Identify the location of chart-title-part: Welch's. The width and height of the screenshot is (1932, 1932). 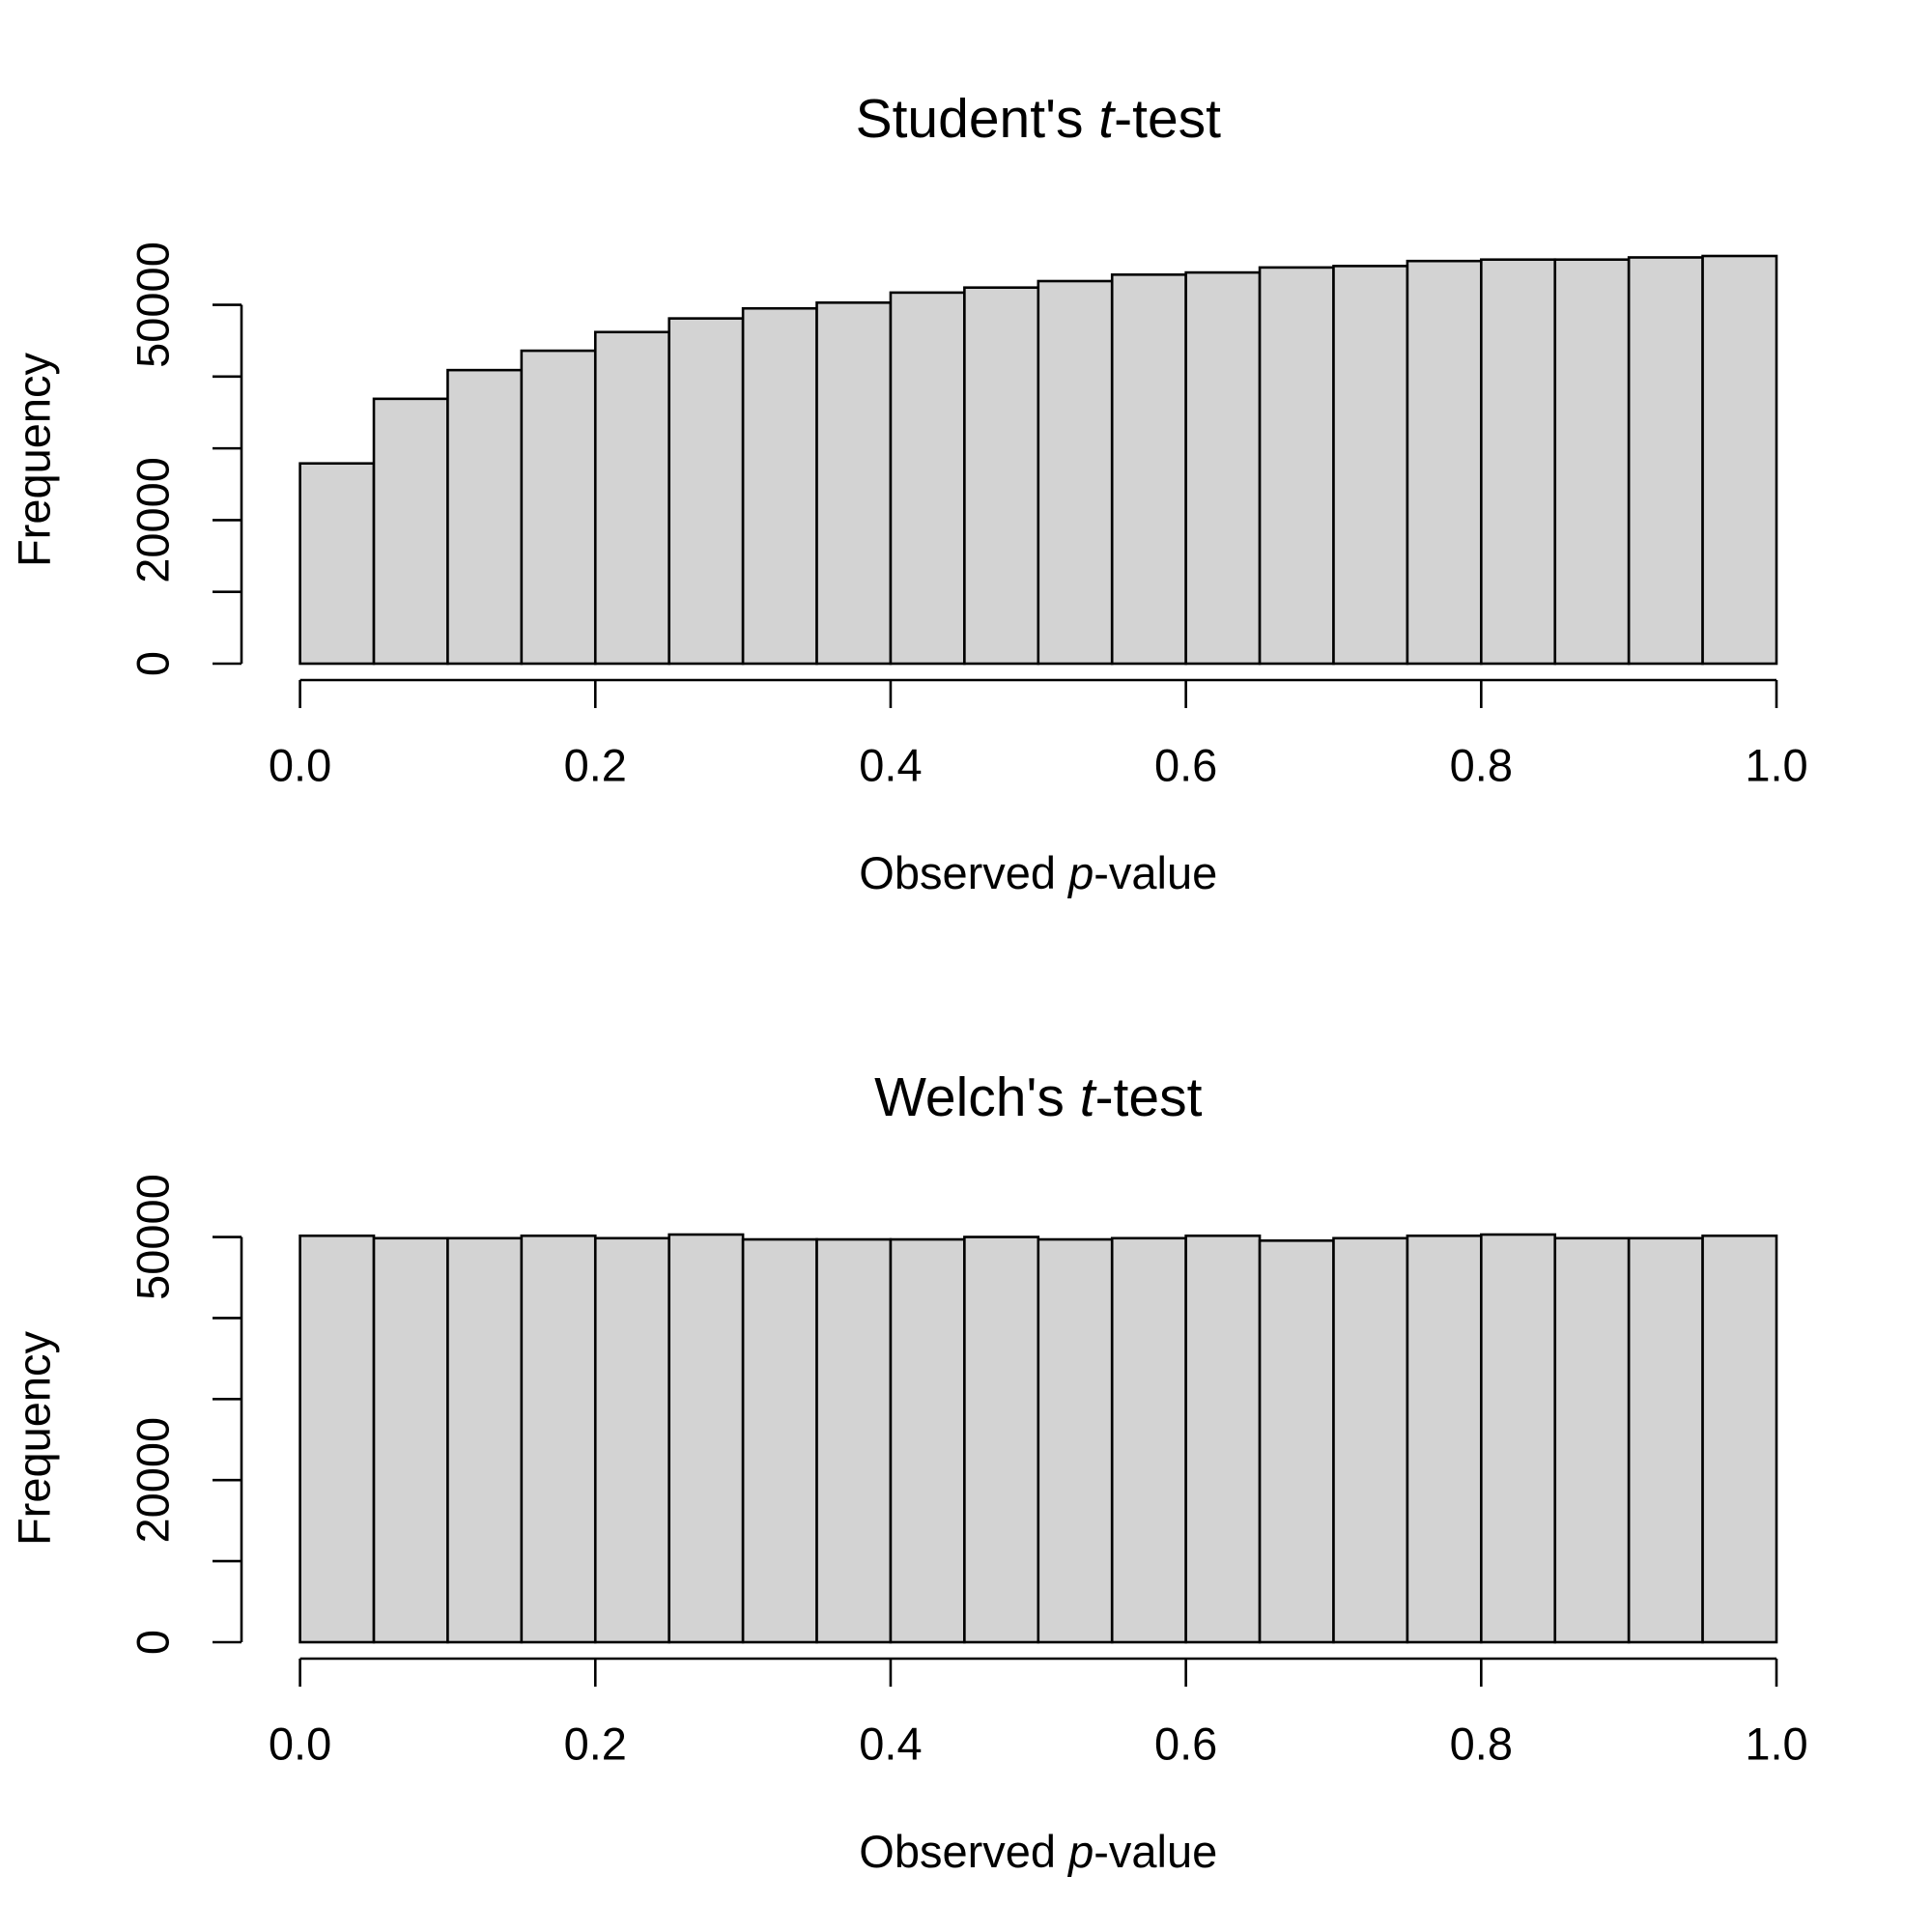
(977, 1097).